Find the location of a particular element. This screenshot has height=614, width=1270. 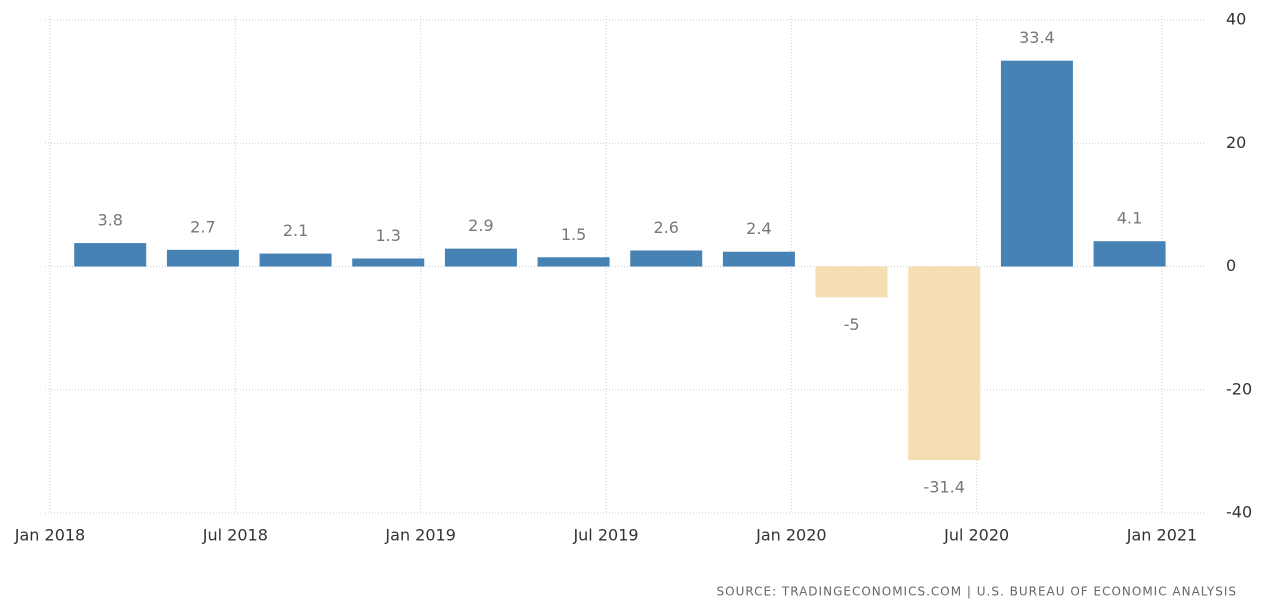

value-label: -5 is located at coordinates (852, 324).